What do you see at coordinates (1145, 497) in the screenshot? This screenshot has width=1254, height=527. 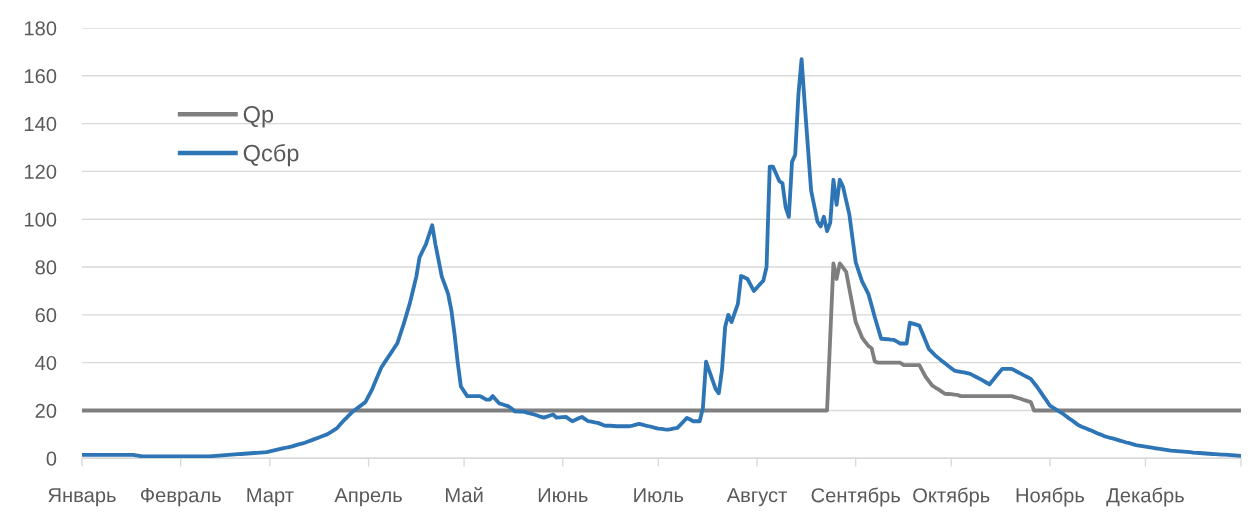 I see `x-tick-label: Декабрь` at bounding box center [1145, 497].